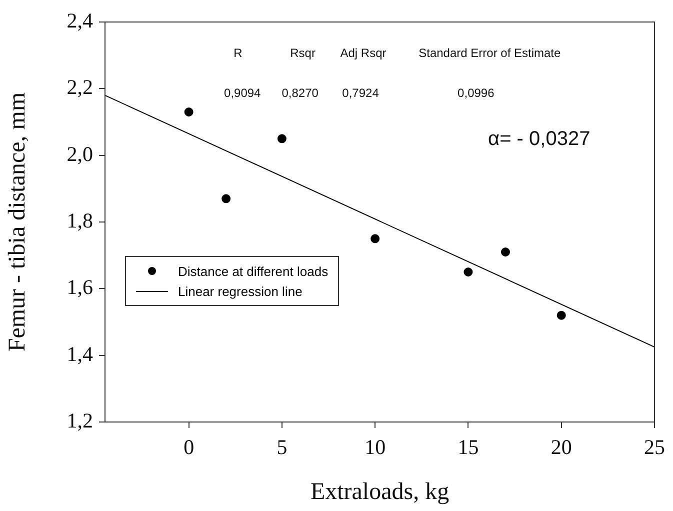 The height and width of the screenshot is (511, 673). What do you see at coordinates (80, 20) in the screenshot?
I see `y-tick-label: 2,4` at bounding box center [80, 20].